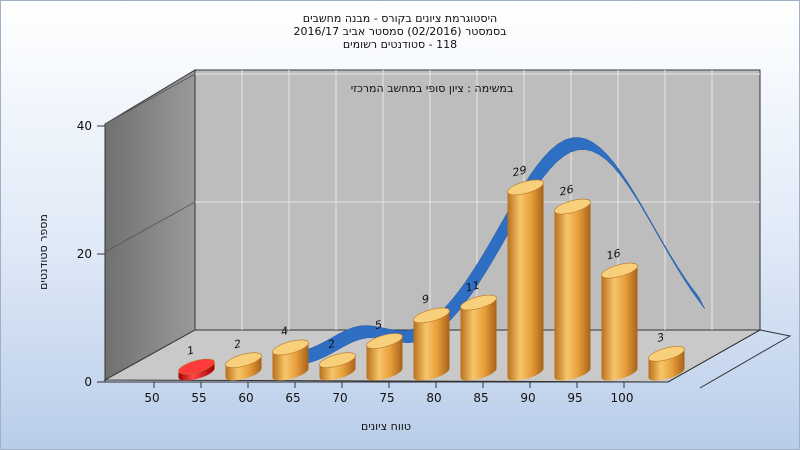  I want to click on data-label: 16, so click(614, 255).